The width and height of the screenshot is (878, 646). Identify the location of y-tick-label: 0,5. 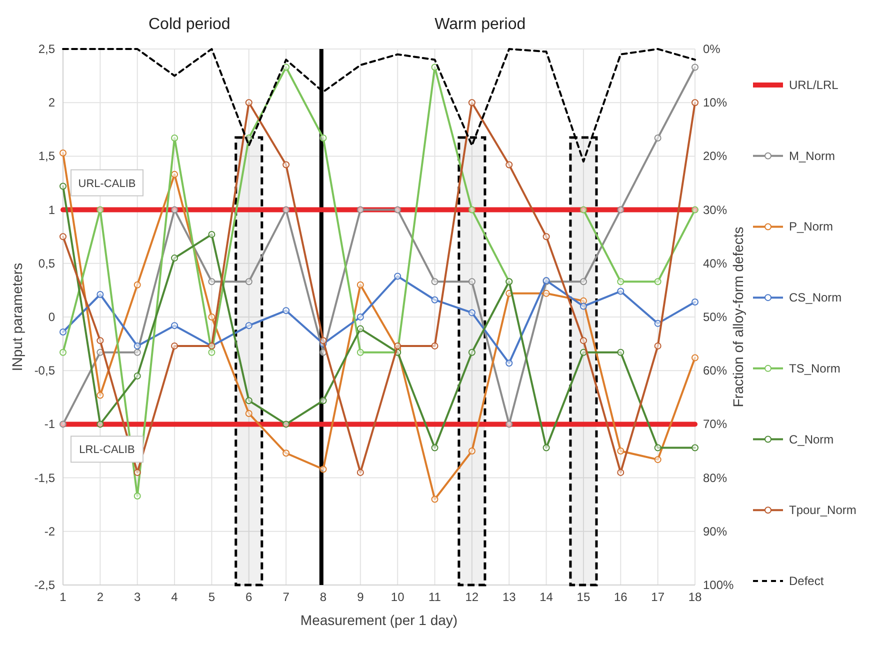
(47, 263).